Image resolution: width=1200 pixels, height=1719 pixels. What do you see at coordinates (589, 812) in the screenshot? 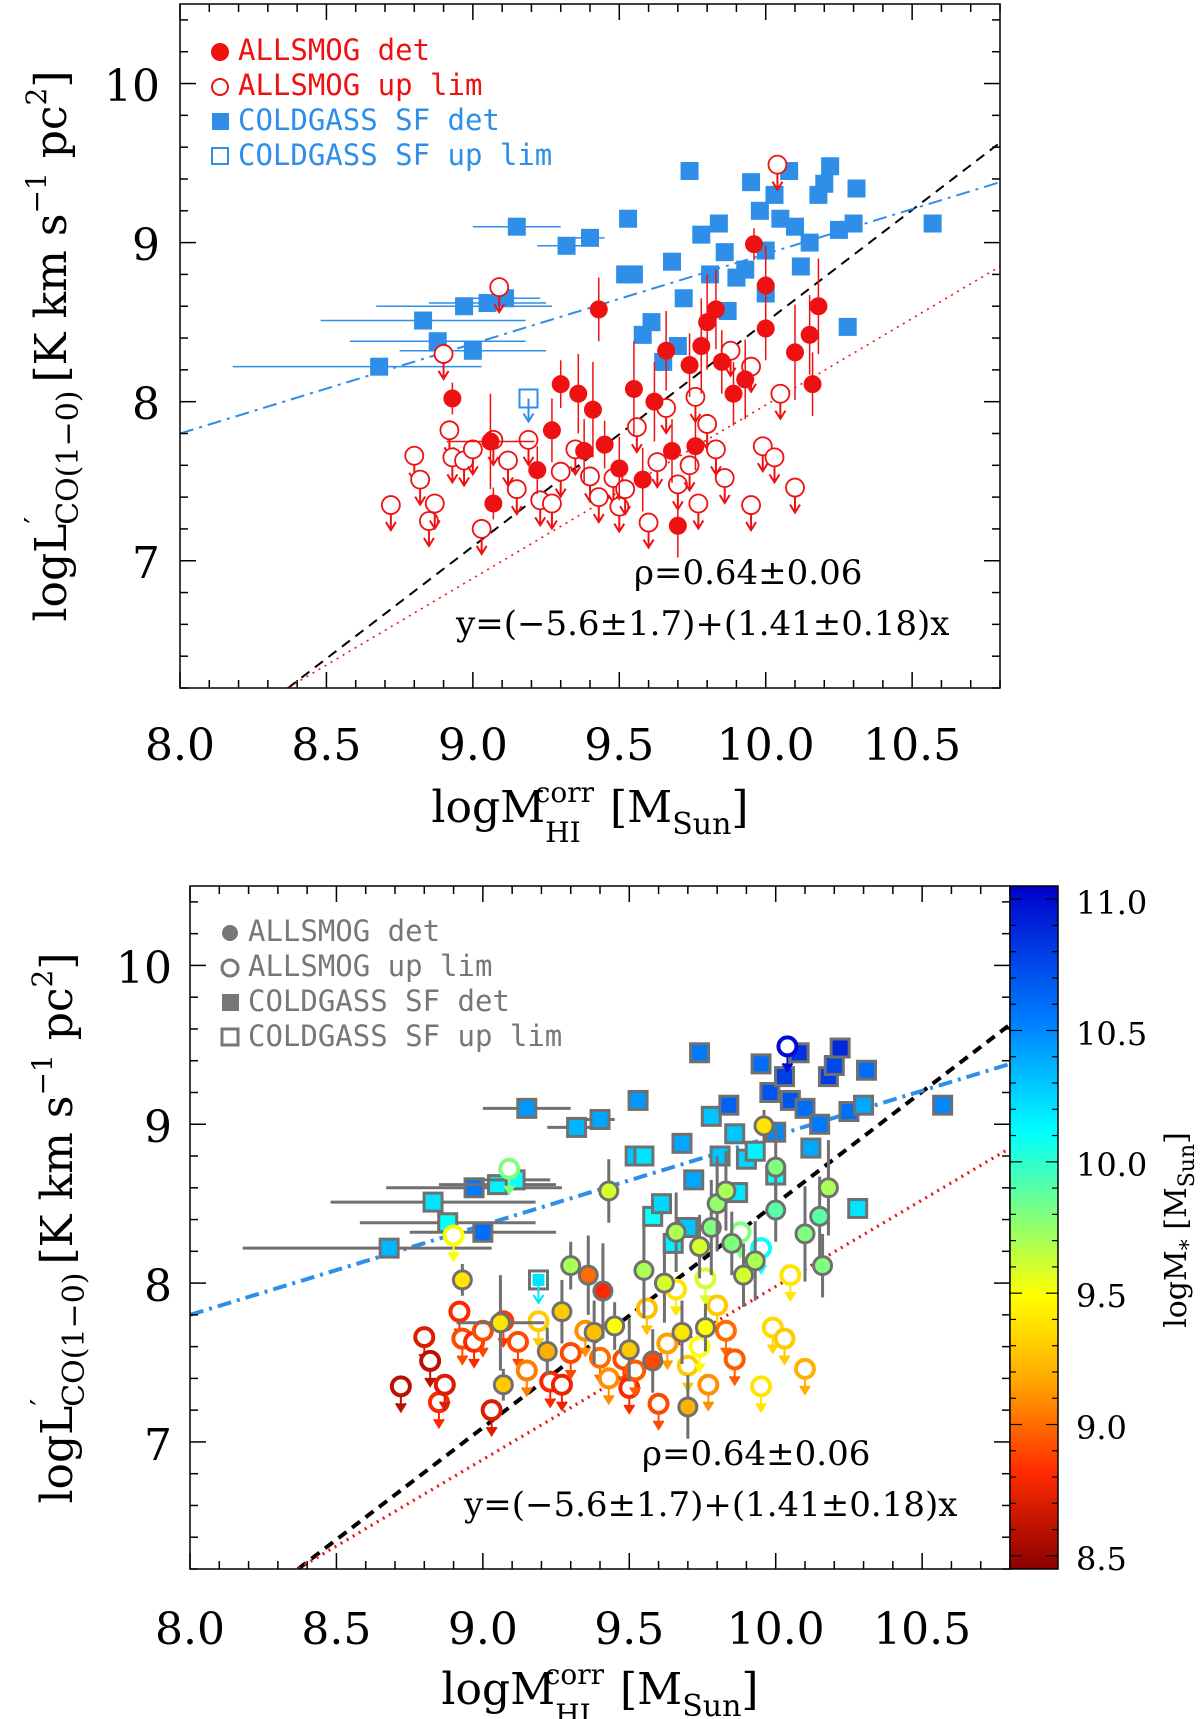
I see `top-x-axis-label: logMHIcorr [MSun]` at bounding box center [589, 812].